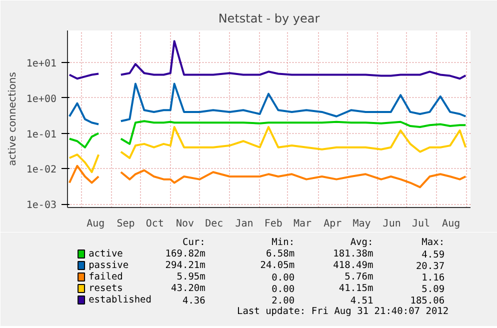 The height and width of the screenshot is (328, 497). I want to click on text: 4.59, so click(433, 255).